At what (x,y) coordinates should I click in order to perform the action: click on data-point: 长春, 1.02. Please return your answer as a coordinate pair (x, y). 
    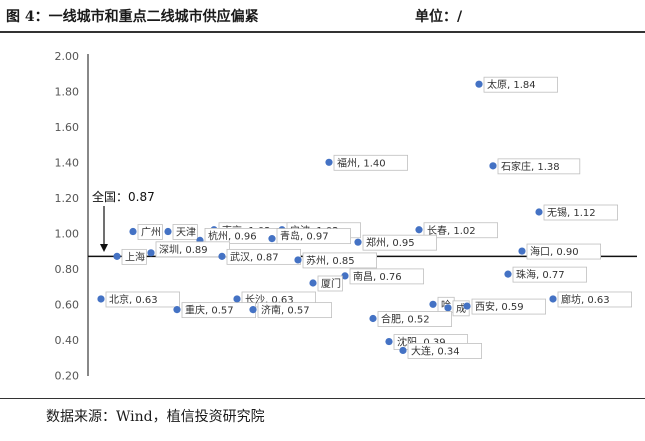
    Looking at the image, I should click on (456, 230).